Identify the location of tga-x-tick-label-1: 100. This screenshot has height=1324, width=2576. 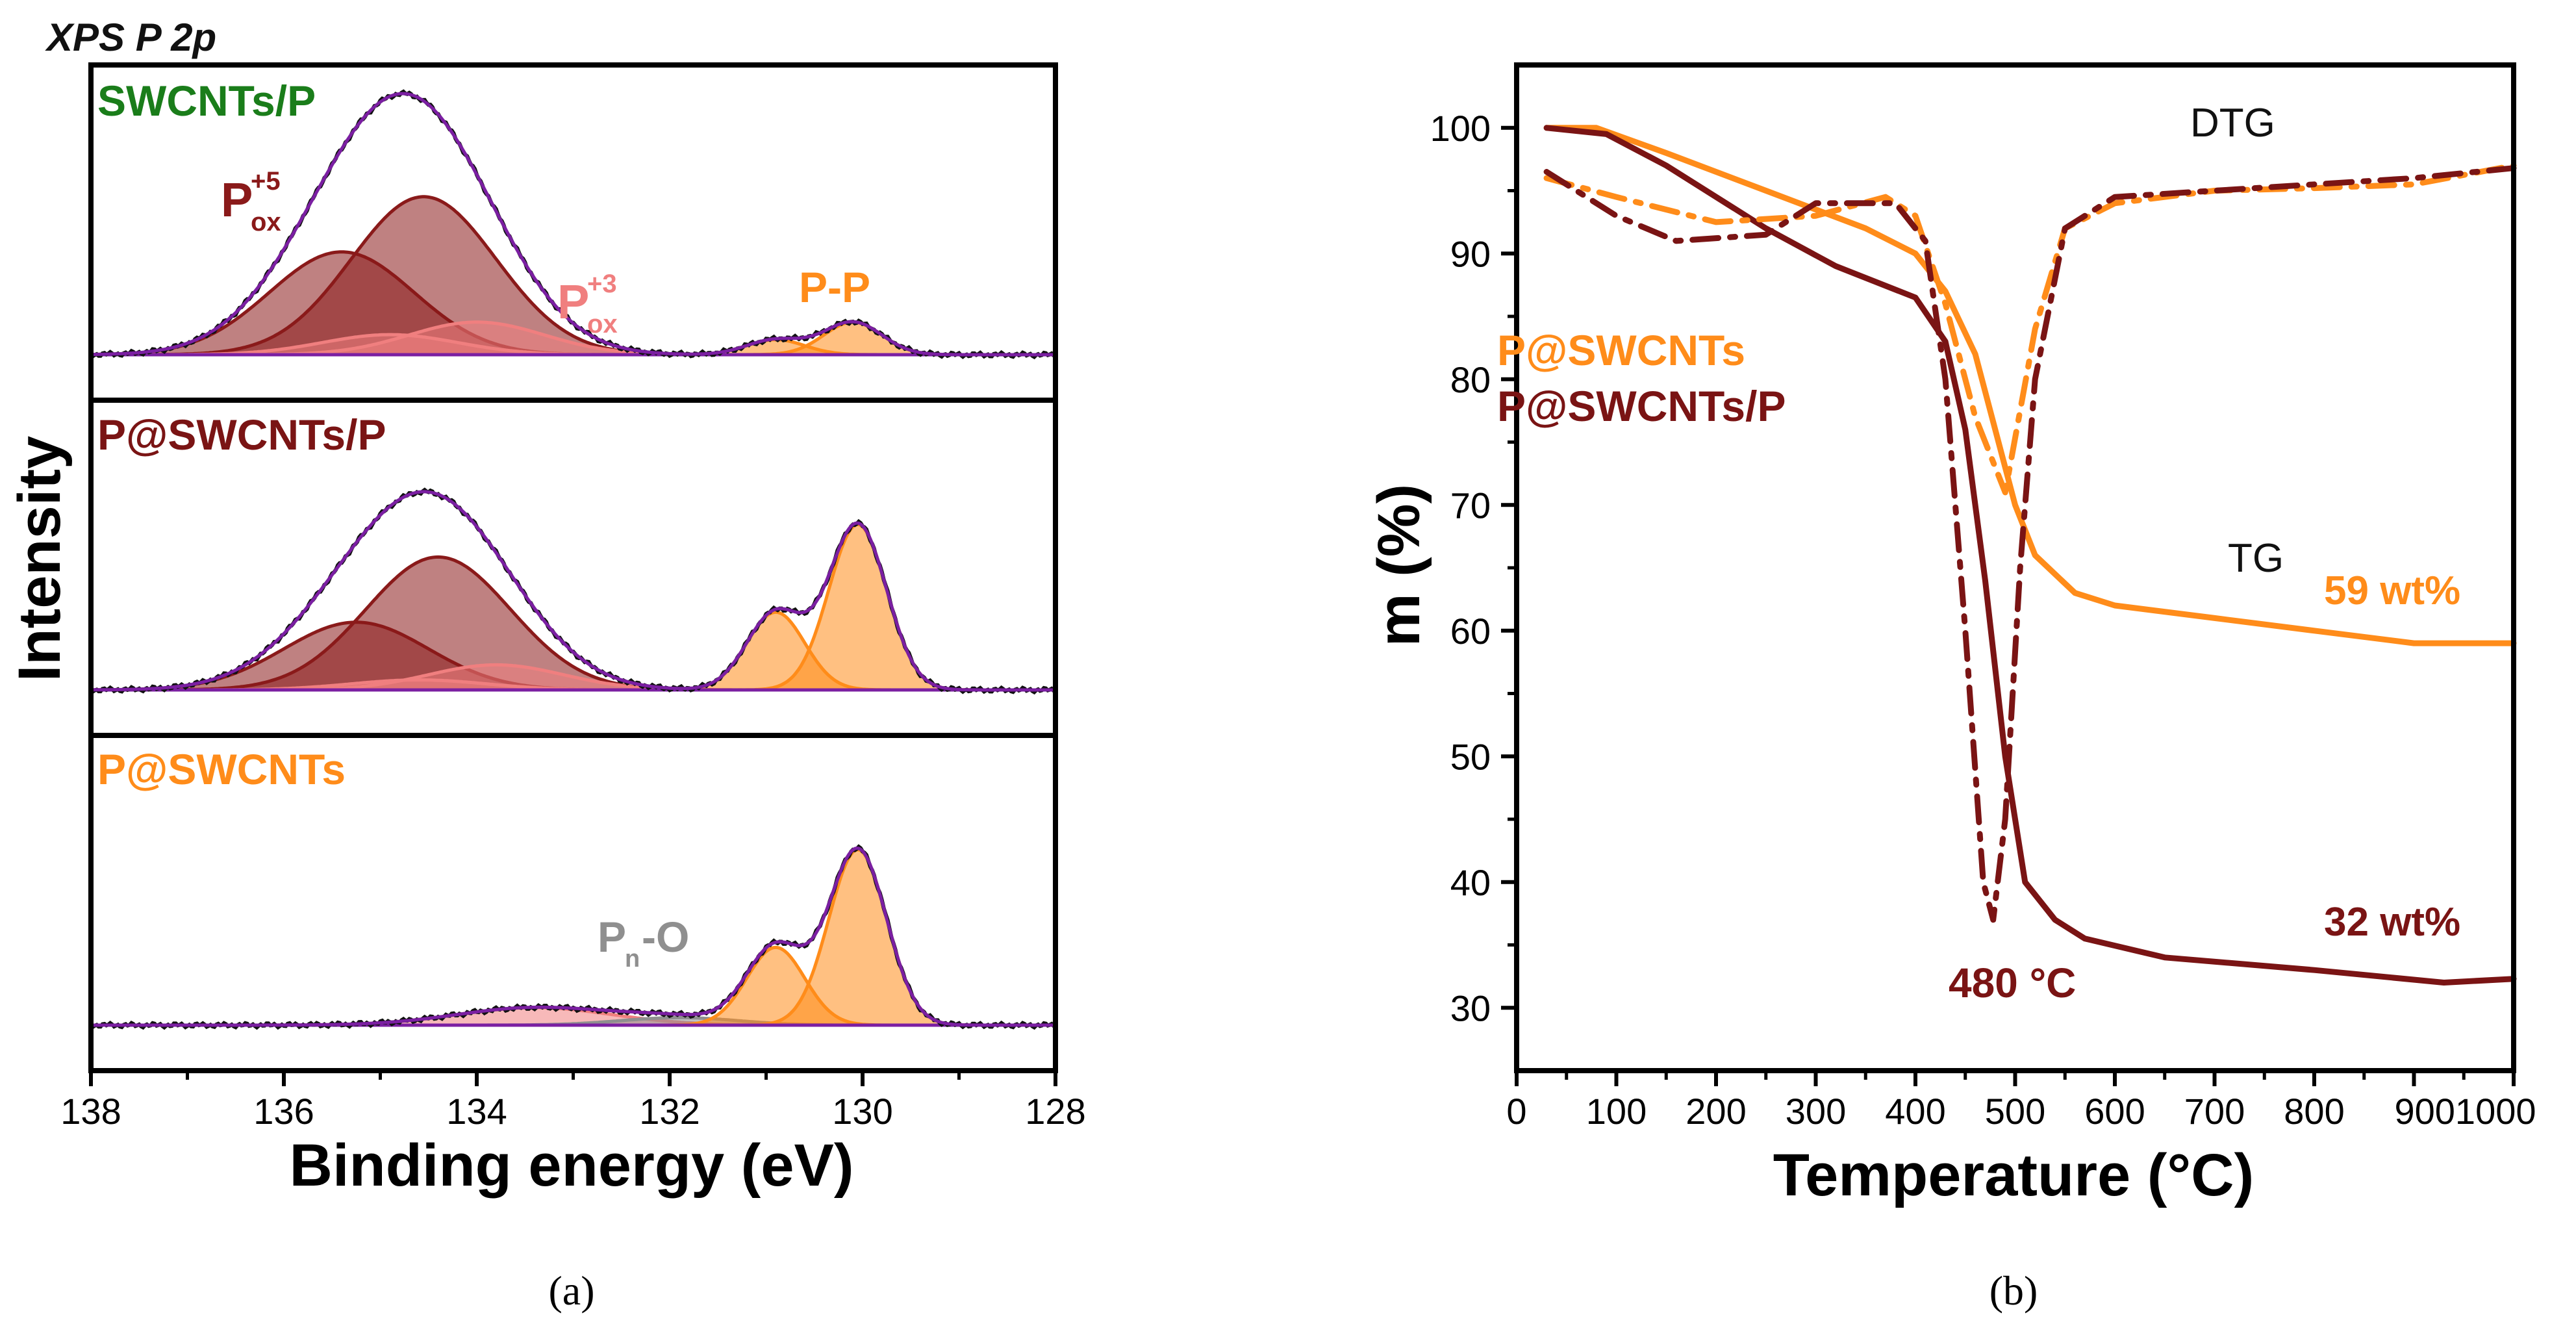
(1616, 1111).